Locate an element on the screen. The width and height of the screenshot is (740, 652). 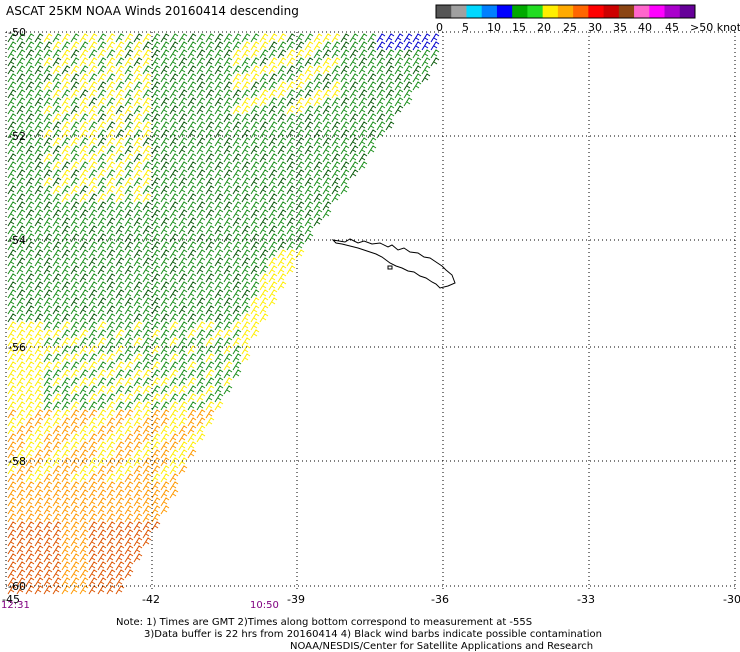
legend-tick-label: 5 is located at coordinates (465, 27).